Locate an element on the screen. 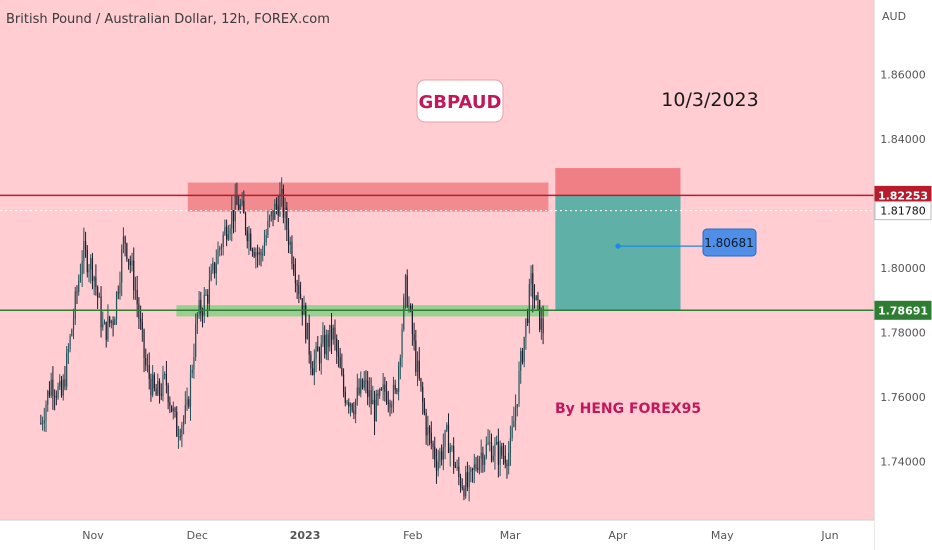 This screenshot has height=550, width=932. target-callout-box is located at coordinates (729, 242).